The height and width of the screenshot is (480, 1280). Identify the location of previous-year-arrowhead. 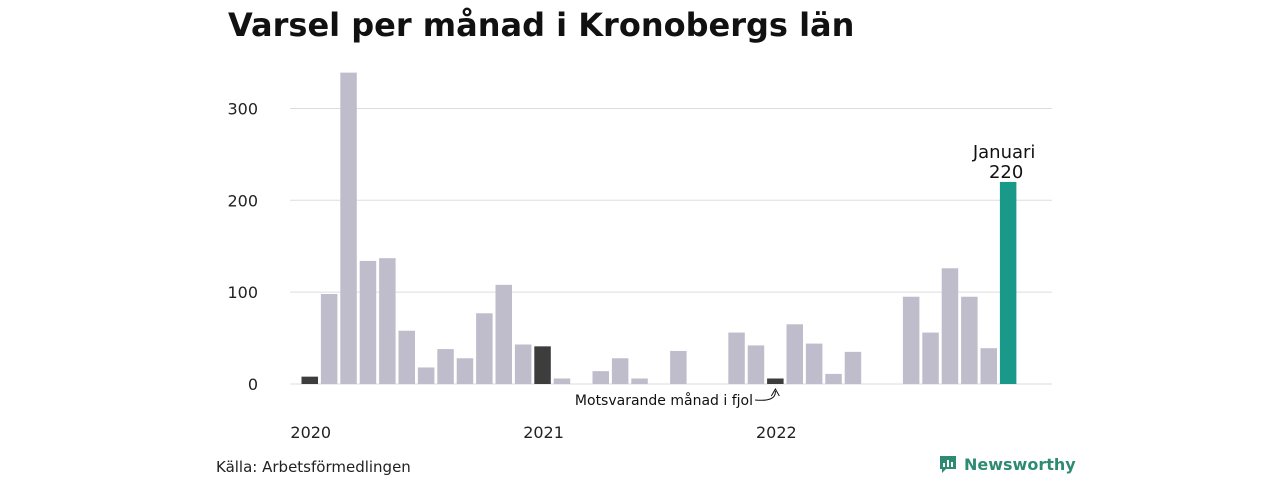
(775, 392).